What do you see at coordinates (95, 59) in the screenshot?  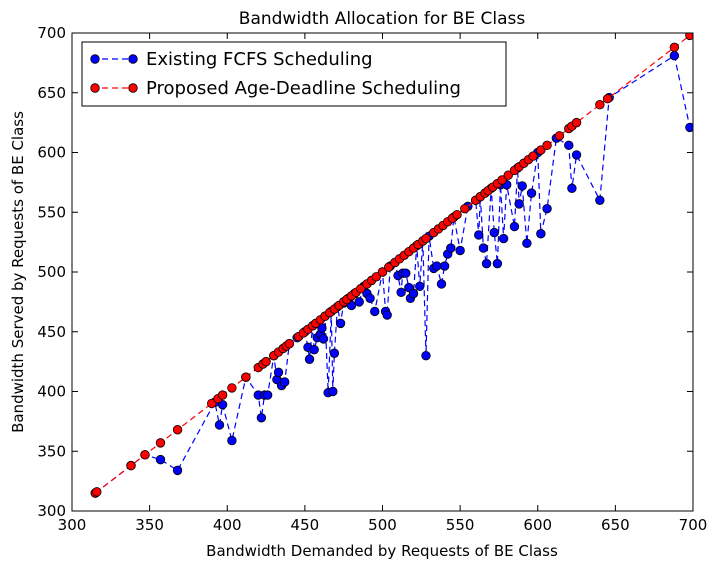 I see `legend-marker-fcfs` at bounding box center [95, 59].